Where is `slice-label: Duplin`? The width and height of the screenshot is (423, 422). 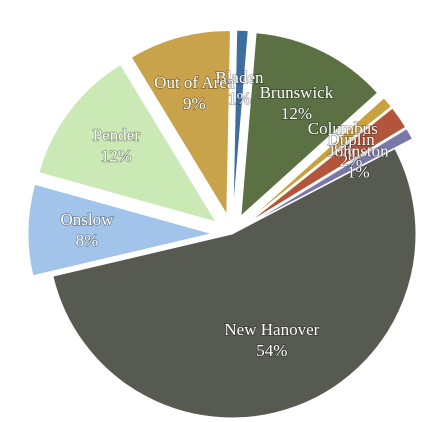
slice-label: Duplin is located at coordinates (351, 139).